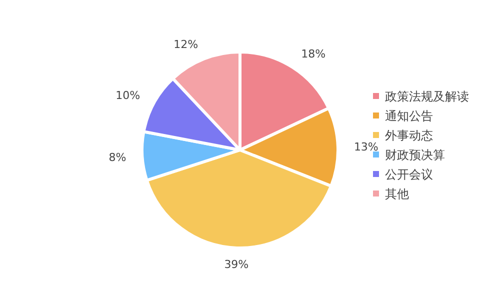 Image resolution: width=482 pixels, height=294 pixels. What do you see at coordinates (186, 45) in the screenshot?
I see `data-label: 12%` at bounding box center [186, 45].